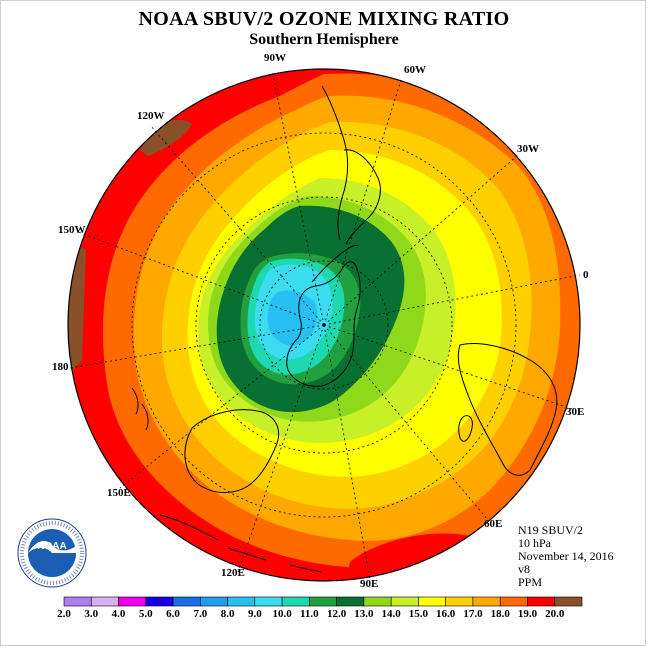 The height and width of the screenshot is (648, 648). I want to click on colorbar-tick-label: 14.0, so click(391, 614).